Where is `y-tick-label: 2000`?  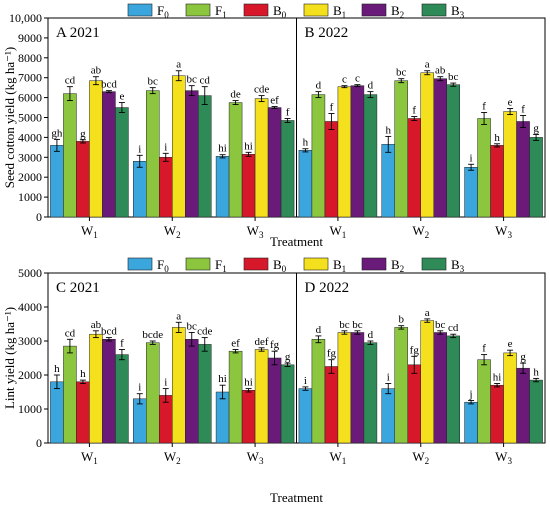 y-tick-label: 2000 is located at coordinates (30, 177).